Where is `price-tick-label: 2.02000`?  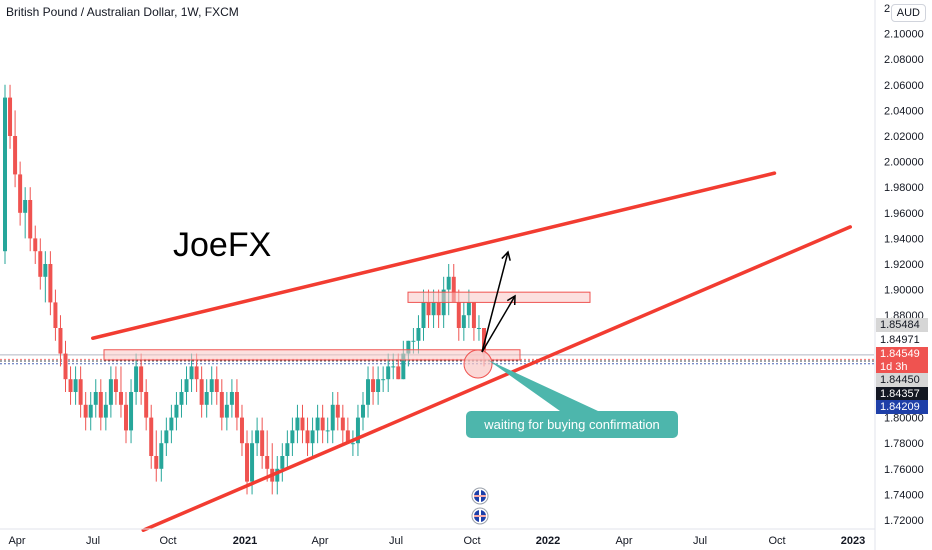
price-tick-label: 2.02000 is located at coordinates (904, 137).